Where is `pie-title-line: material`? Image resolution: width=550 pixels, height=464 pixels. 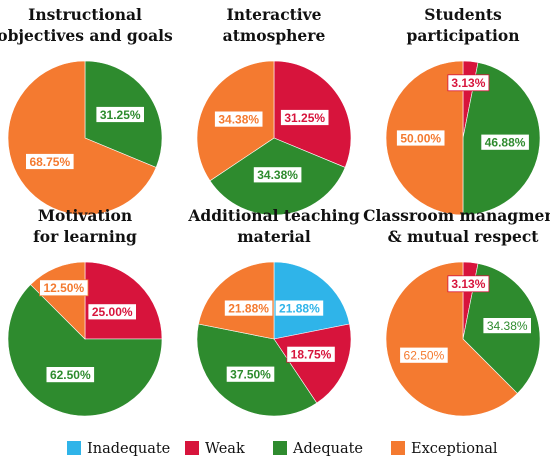 pie-title-line: material is located at coordinates (274, 236).